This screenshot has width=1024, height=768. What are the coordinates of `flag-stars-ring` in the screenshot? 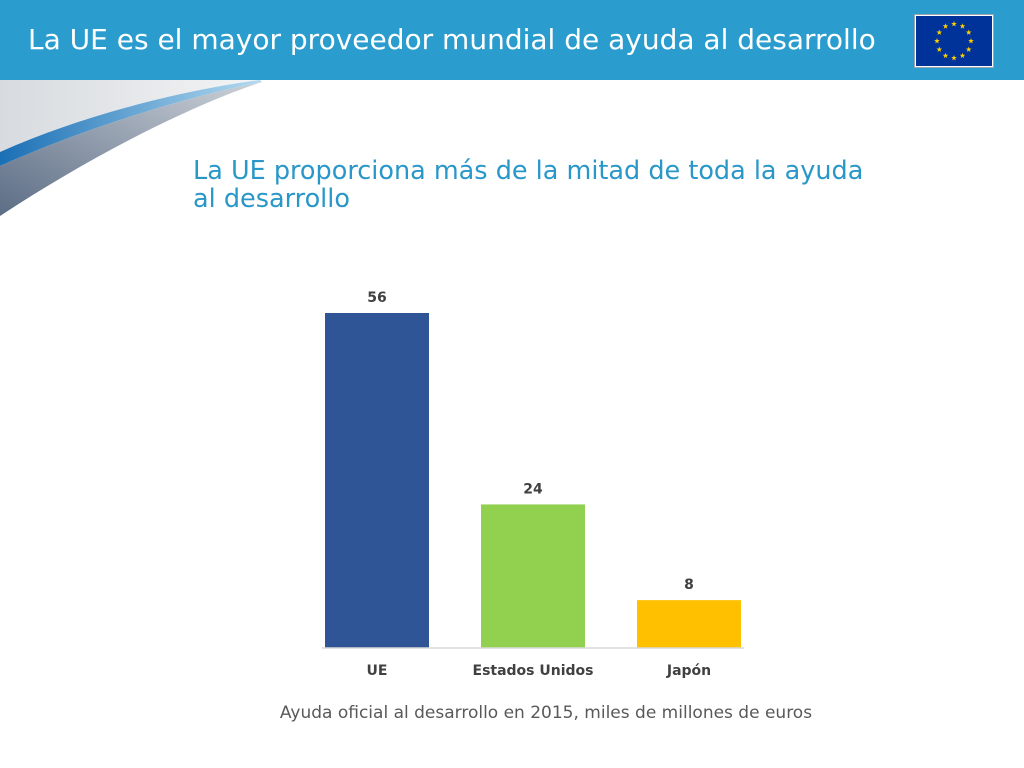 It's located at (954, 41).